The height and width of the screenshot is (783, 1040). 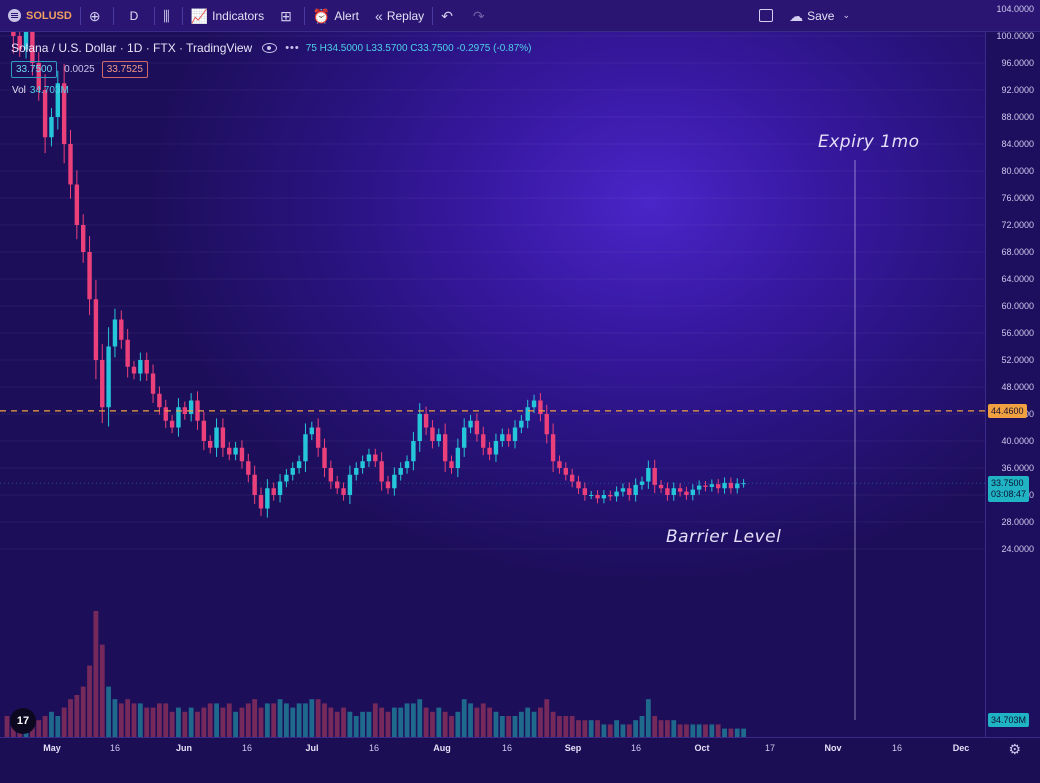 I want to click on more-icon: •••, so click(x=292, y=48).